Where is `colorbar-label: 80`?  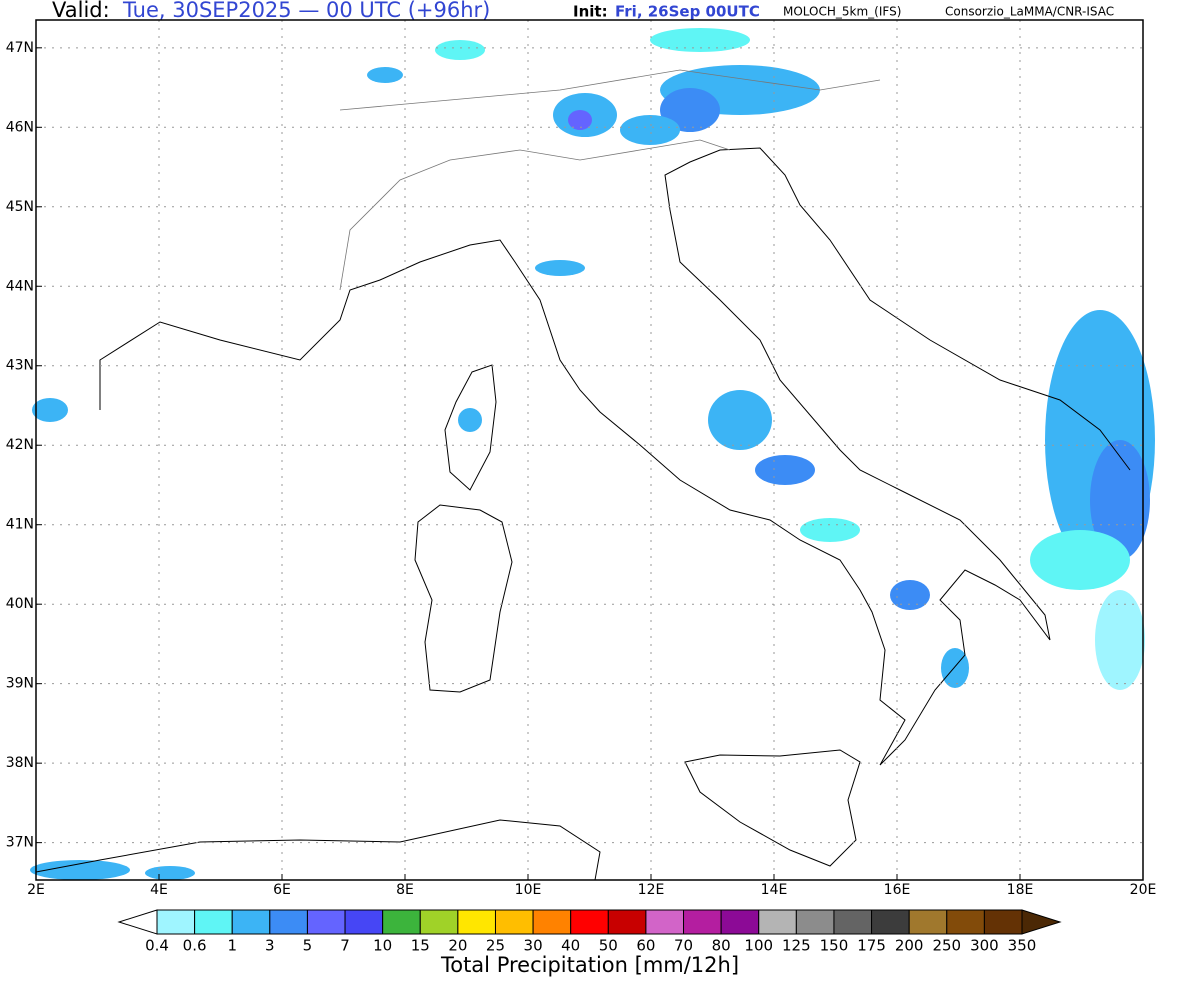 colorbar-label: 80 is located at coordinates (721, 946).